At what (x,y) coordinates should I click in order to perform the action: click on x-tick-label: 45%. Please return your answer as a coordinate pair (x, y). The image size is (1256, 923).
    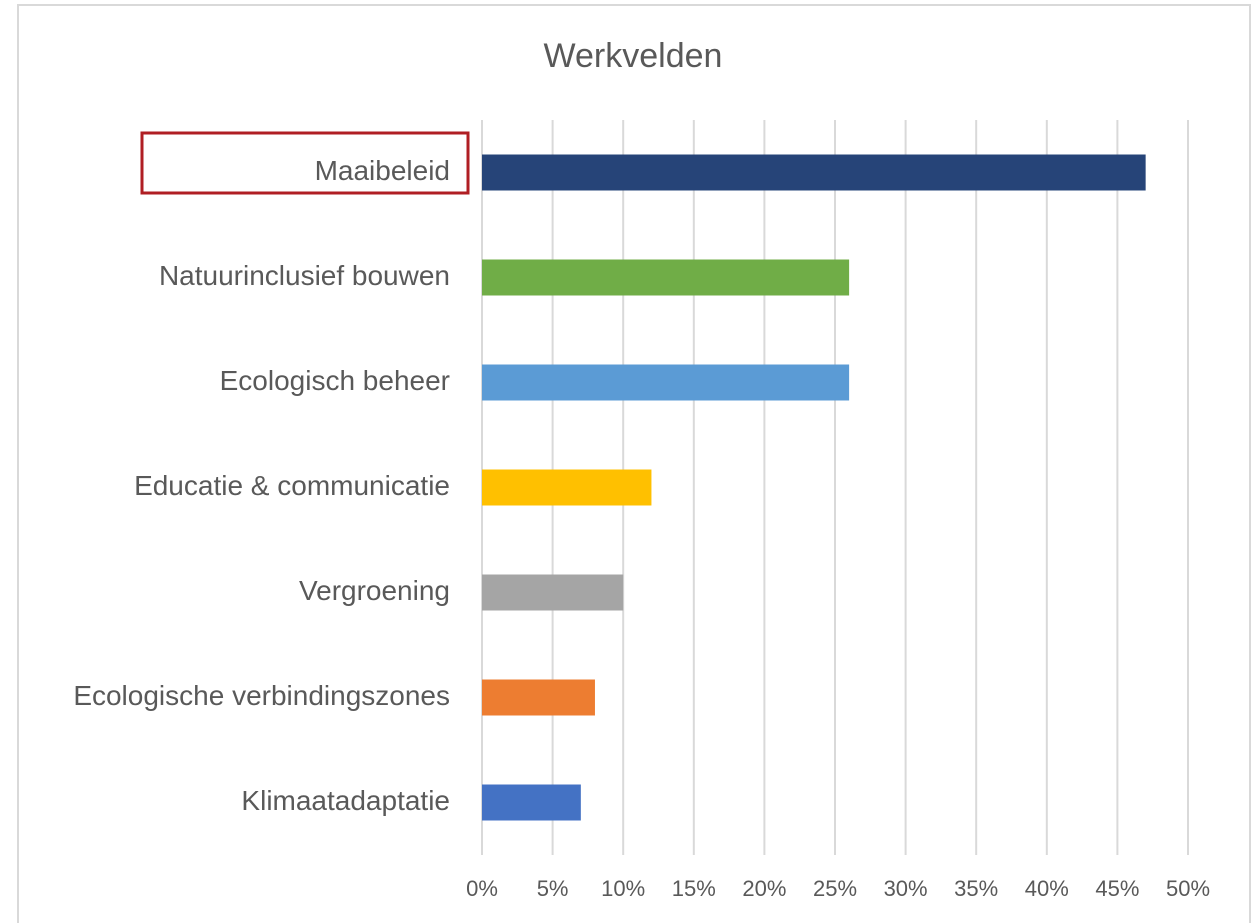
    Looking at the image, I should click on (1117, 888).